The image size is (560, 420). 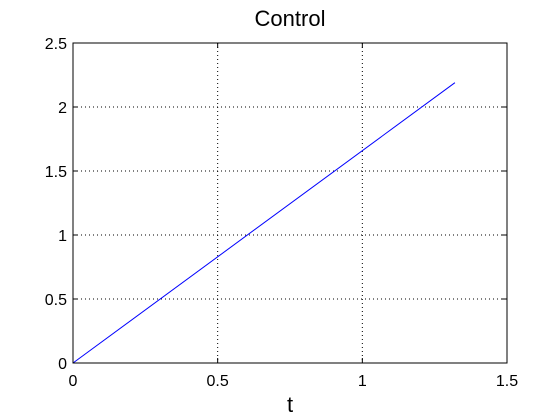 What do you see at coordinates (362, 381) in the screenshot?
I see `x-tick-label: 1` at bounding box center [362, 381].